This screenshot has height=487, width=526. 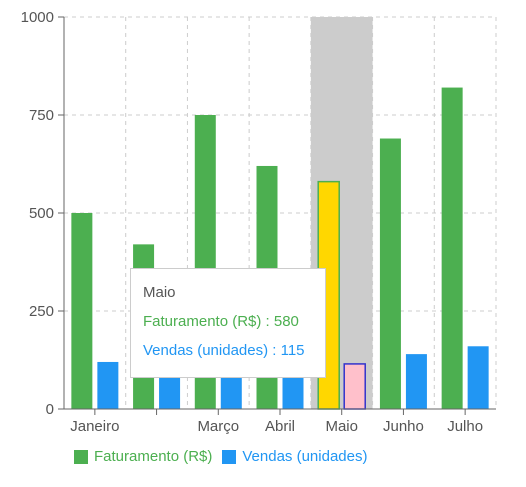 I want to click on tooltip-row-faturamento: Faturamento (R$) : 580, so click(x=221, y=321).